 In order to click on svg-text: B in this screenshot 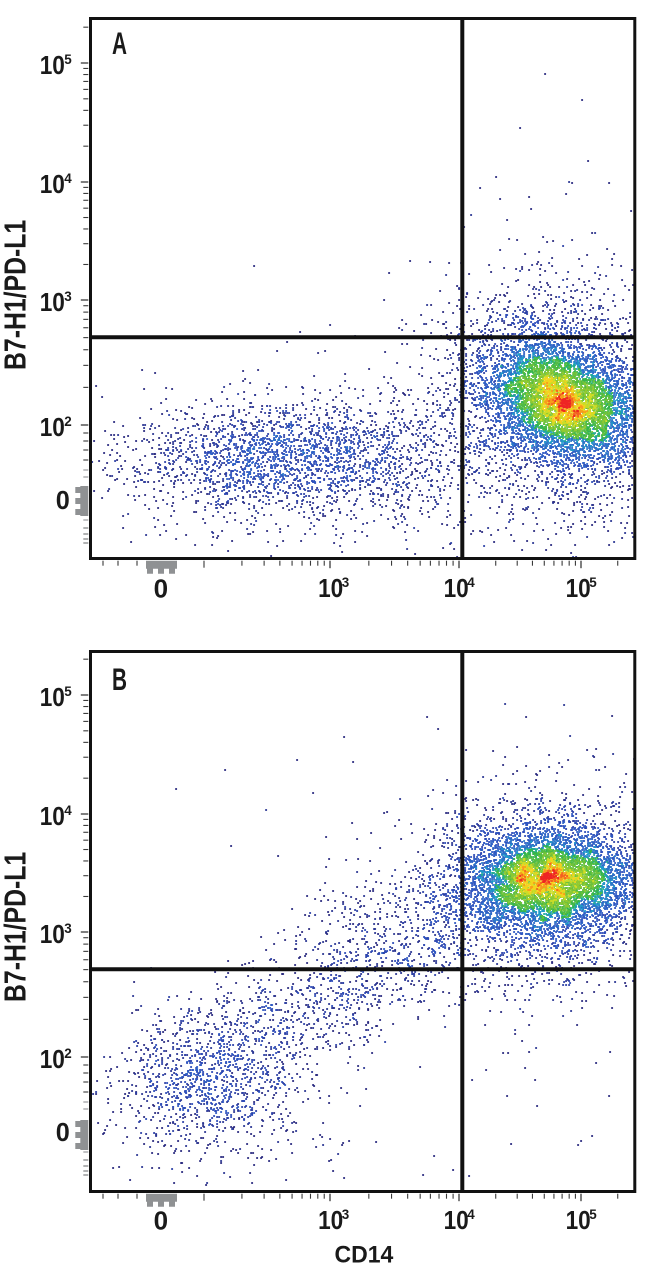, I will do `click(119, 679)`.